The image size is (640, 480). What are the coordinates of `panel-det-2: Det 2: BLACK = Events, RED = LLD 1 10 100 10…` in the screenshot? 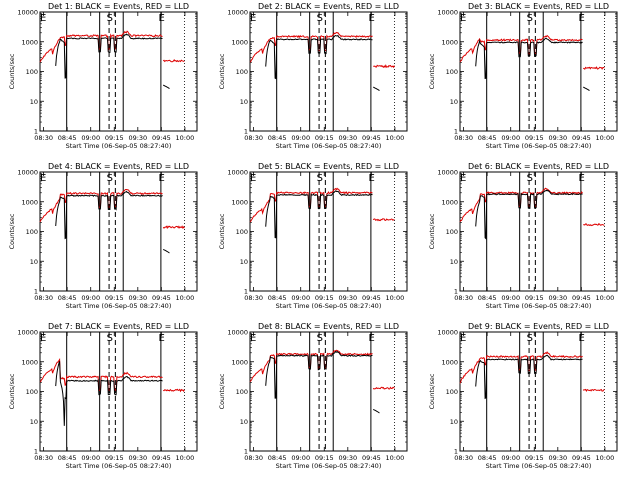 It's located at (313, 76).